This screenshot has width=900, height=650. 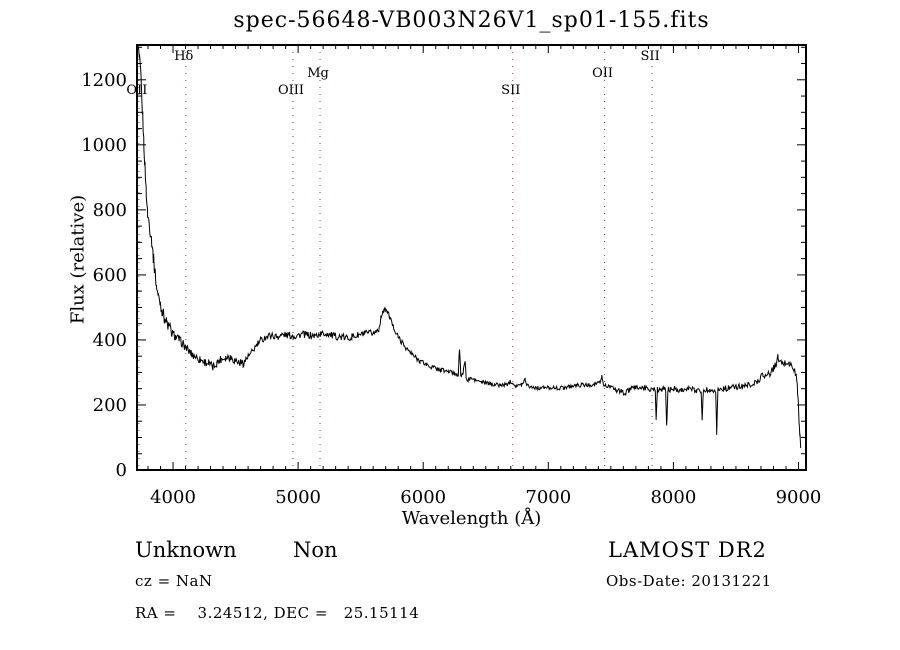 I want to click on y-tick-label: 0, so click(x=121, y=470).